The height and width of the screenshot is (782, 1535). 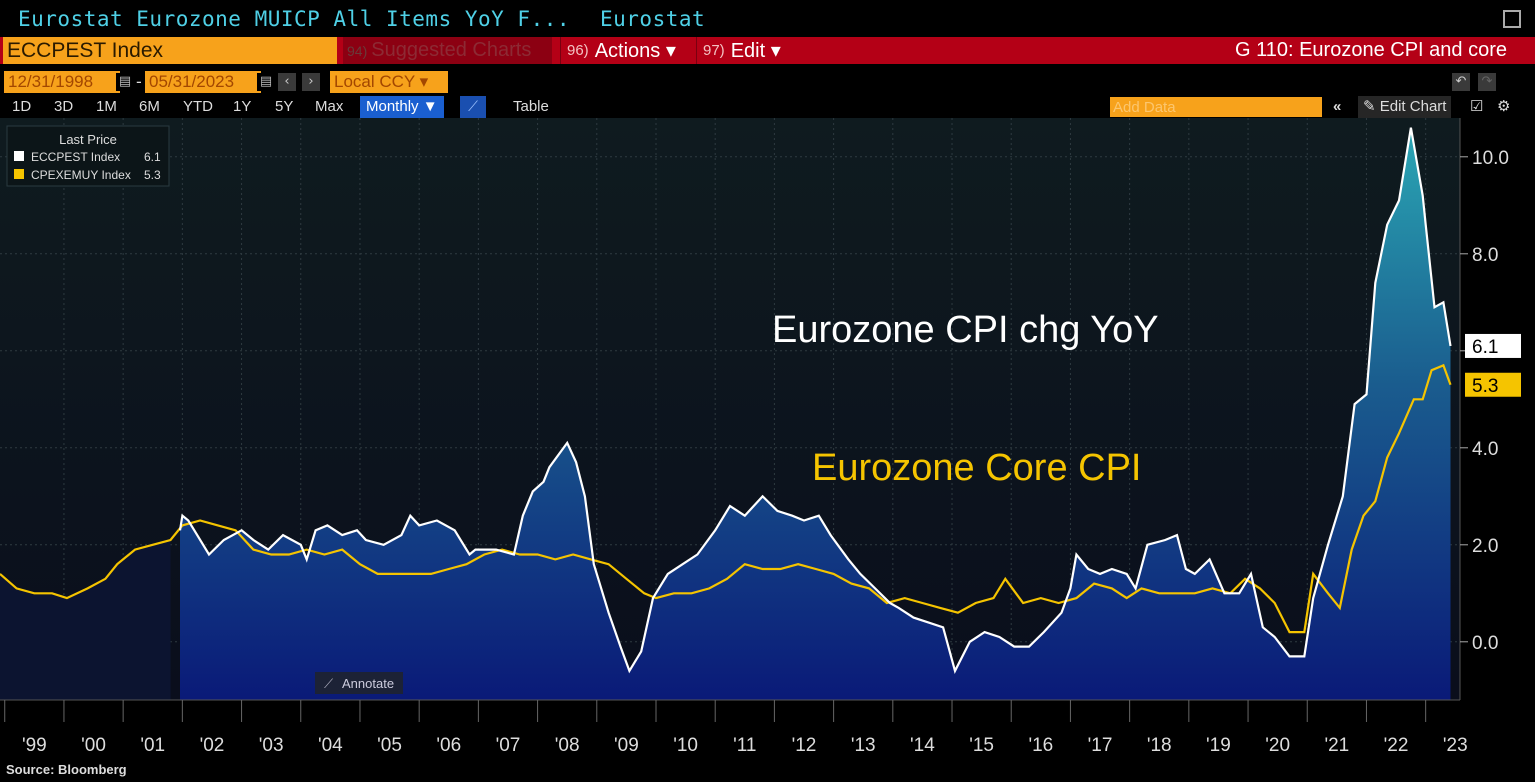 What do you see at coordinates (863, 745) in the screenshot?
I see `x-tick-label: '13` at bounding box center [863, 745].